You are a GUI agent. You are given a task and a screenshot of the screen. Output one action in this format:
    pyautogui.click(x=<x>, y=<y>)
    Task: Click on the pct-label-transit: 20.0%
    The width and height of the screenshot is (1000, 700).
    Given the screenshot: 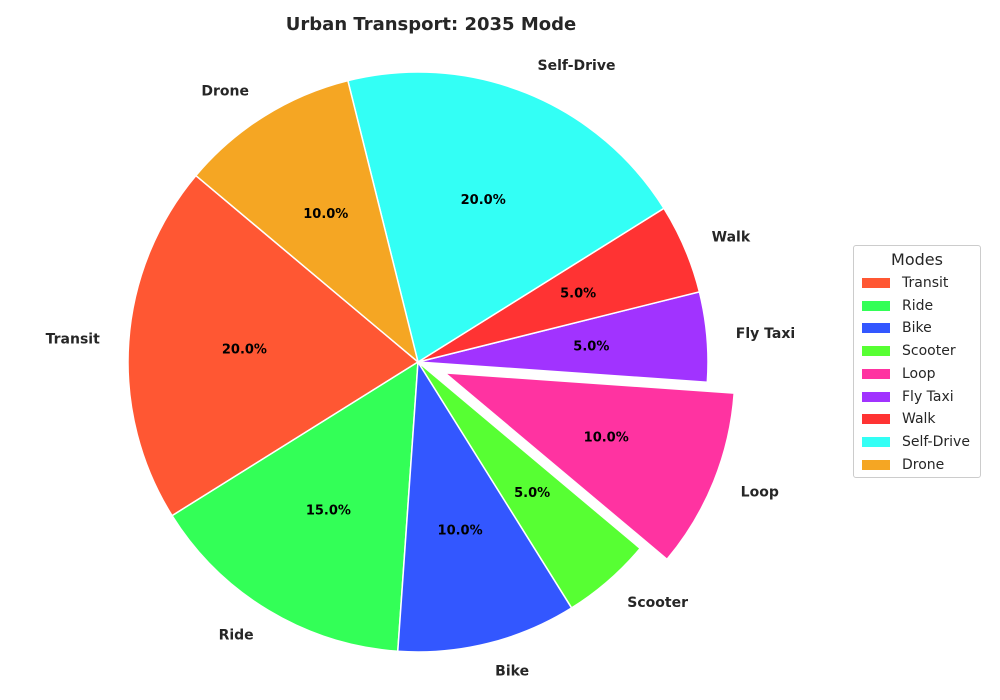 What is the action you would take?
    pyautogui.click(x=244, y=349)
    